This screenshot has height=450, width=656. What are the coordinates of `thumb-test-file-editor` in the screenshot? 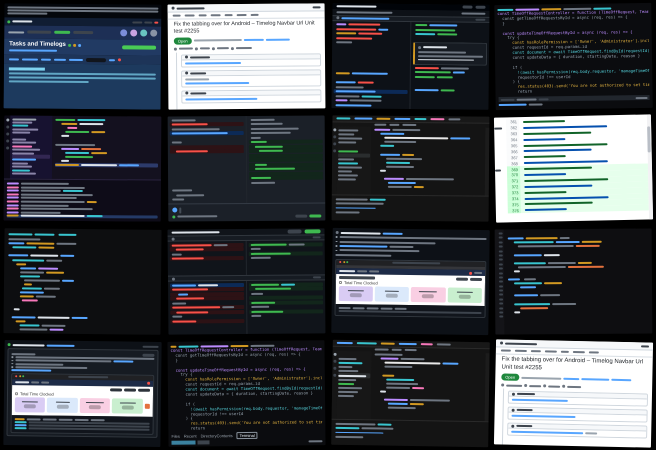 It's located at (573, 281).